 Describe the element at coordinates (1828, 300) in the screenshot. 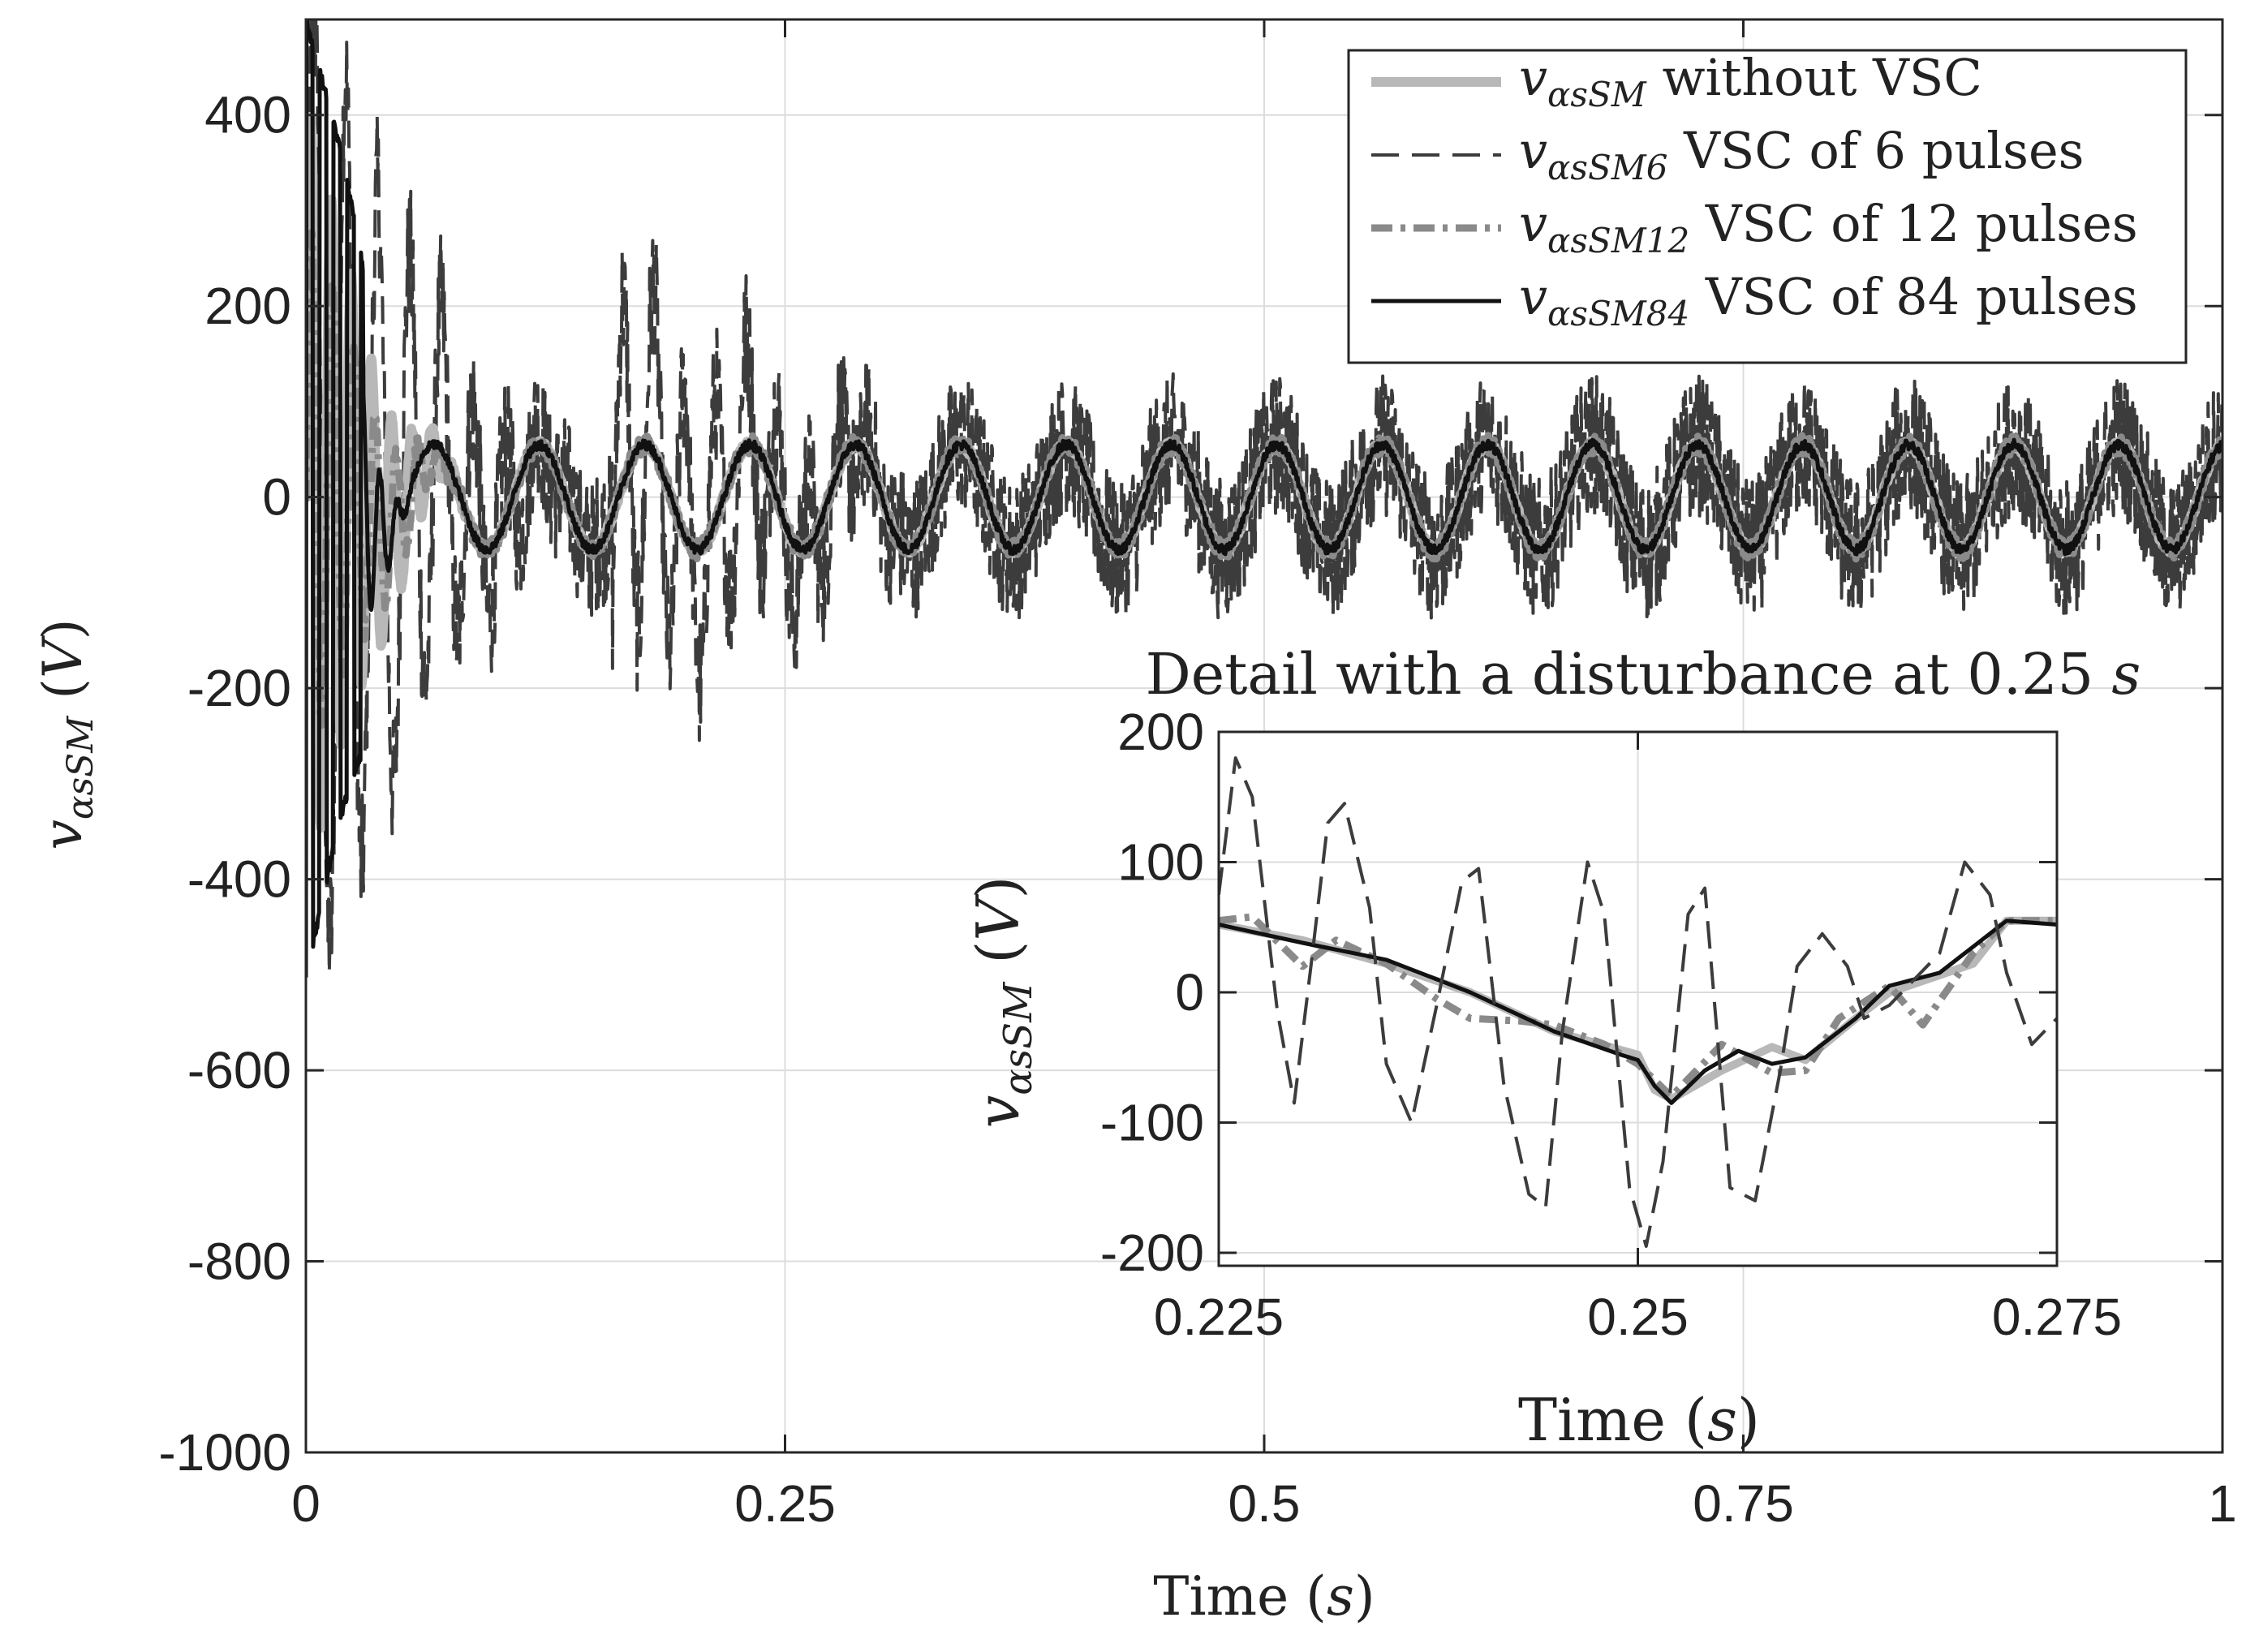

I see `legend-vsc84-label: vαsSM84 VSC of 84 pulses` at that location.